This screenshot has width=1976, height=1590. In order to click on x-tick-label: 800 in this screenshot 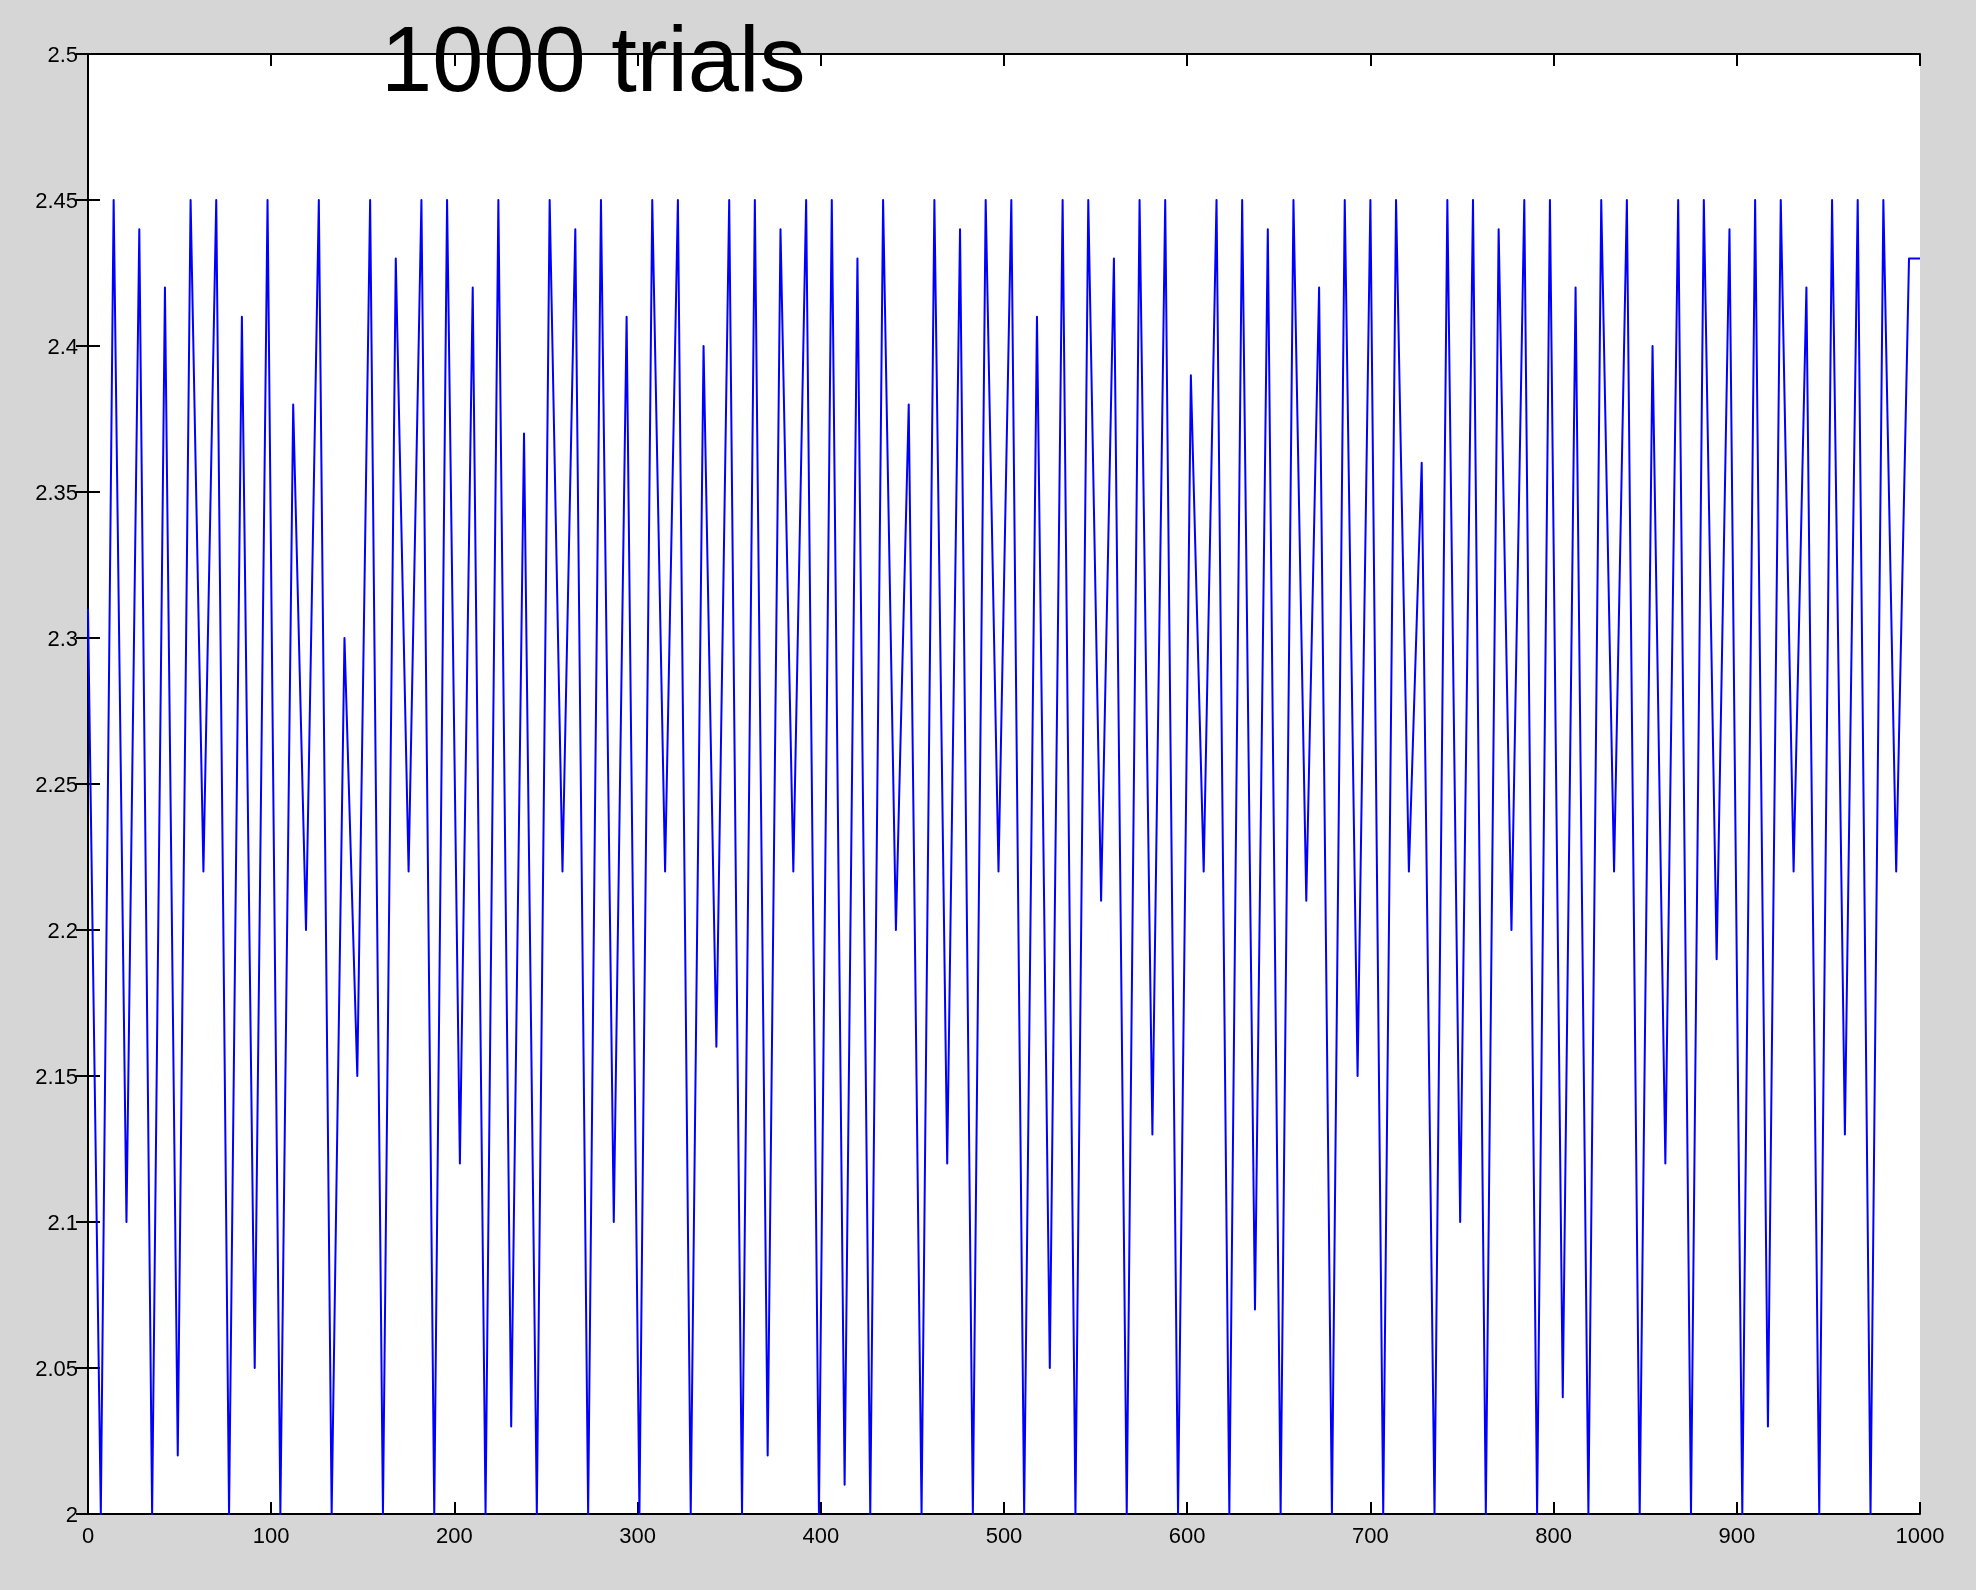, I will do `click(1553, 1535)`.